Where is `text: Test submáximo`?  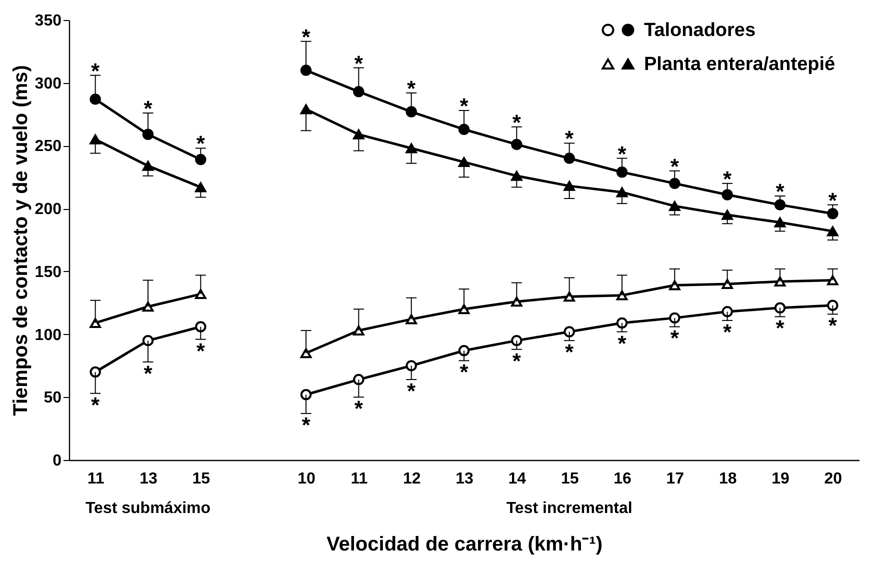 text: Test submáximo is located at coordinates (148, 508).